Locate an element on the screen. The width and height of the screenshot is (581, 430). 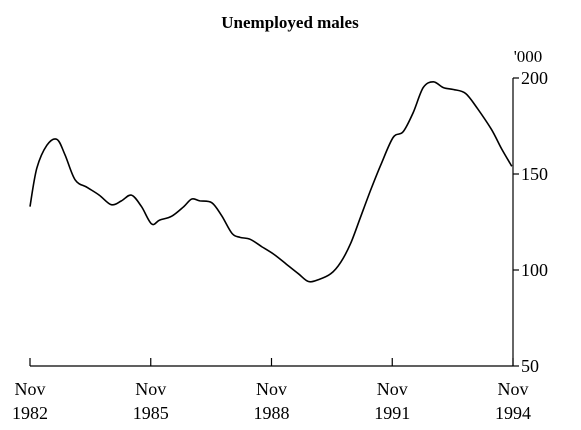
x-tick-label-year: 1988 is located at coordinates (272, 413).